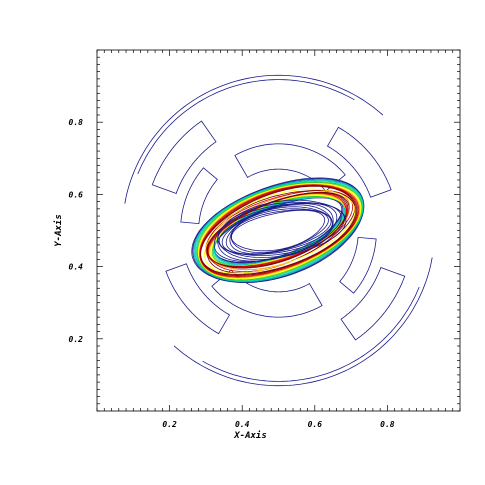  I want to click on x-tick-label: 0.6, so click(315, 424).